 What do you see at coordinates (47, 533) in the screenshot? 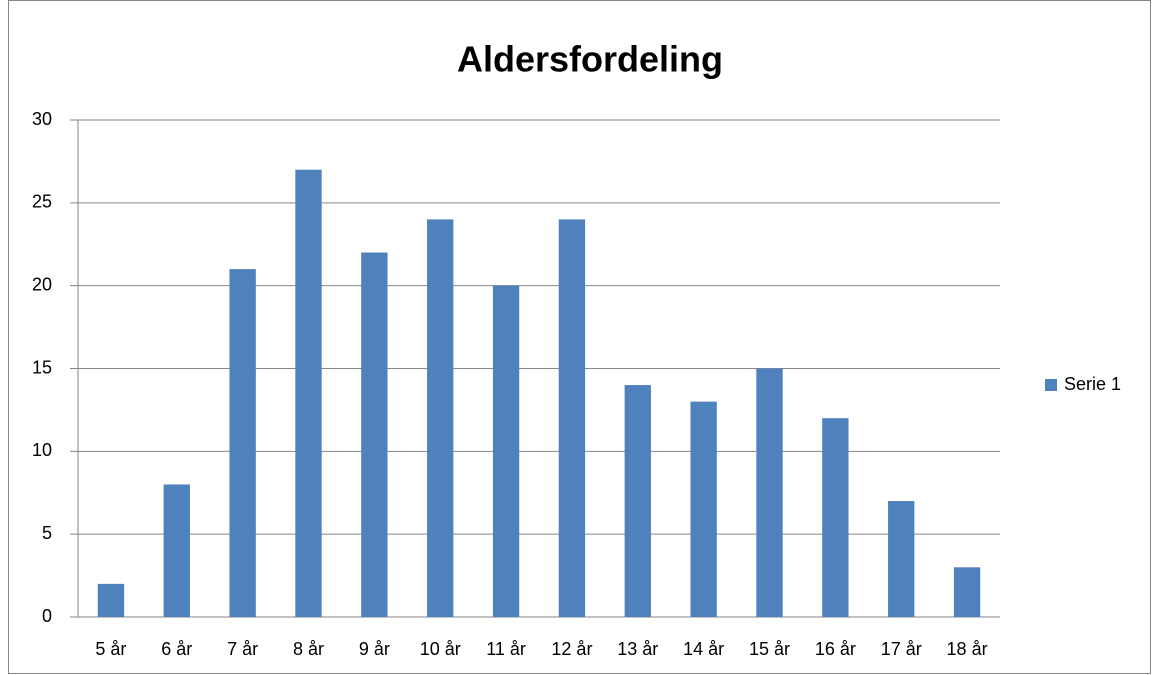
I see `y-tick-label: 5` at bounding box center [47, 533].